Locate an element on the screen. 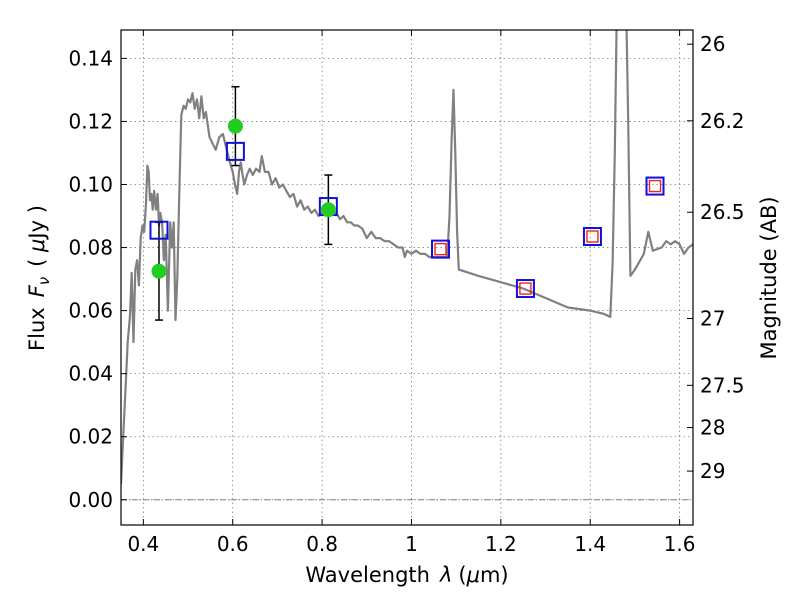 The height and width of the screenshot is (600, 800). y-tick-label: 0.08 is located at coordinates (90, 248).